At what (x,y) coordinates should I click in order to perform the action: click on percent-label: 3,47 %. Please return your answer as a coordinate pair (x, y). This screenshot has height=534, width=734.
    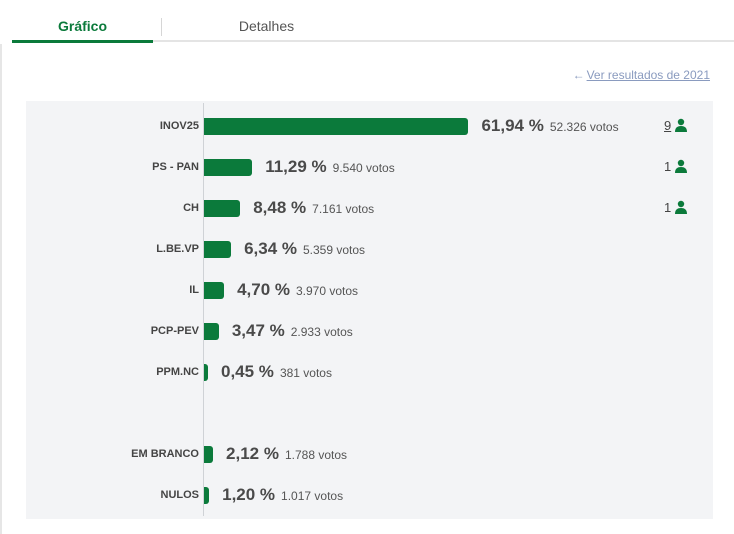
    Looking at the image, I should click on (258, 330).